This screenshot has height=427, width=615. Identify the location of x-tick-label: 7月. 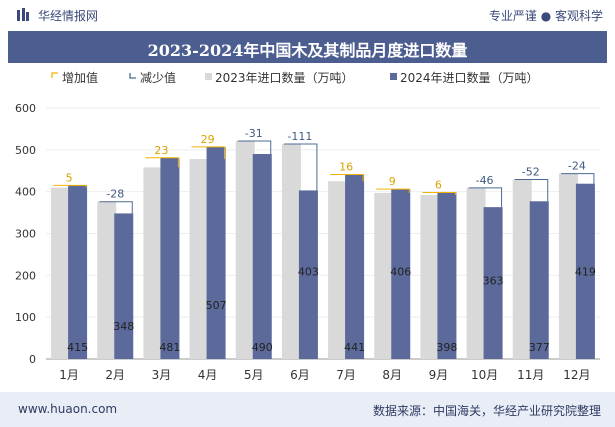
(346, 375).